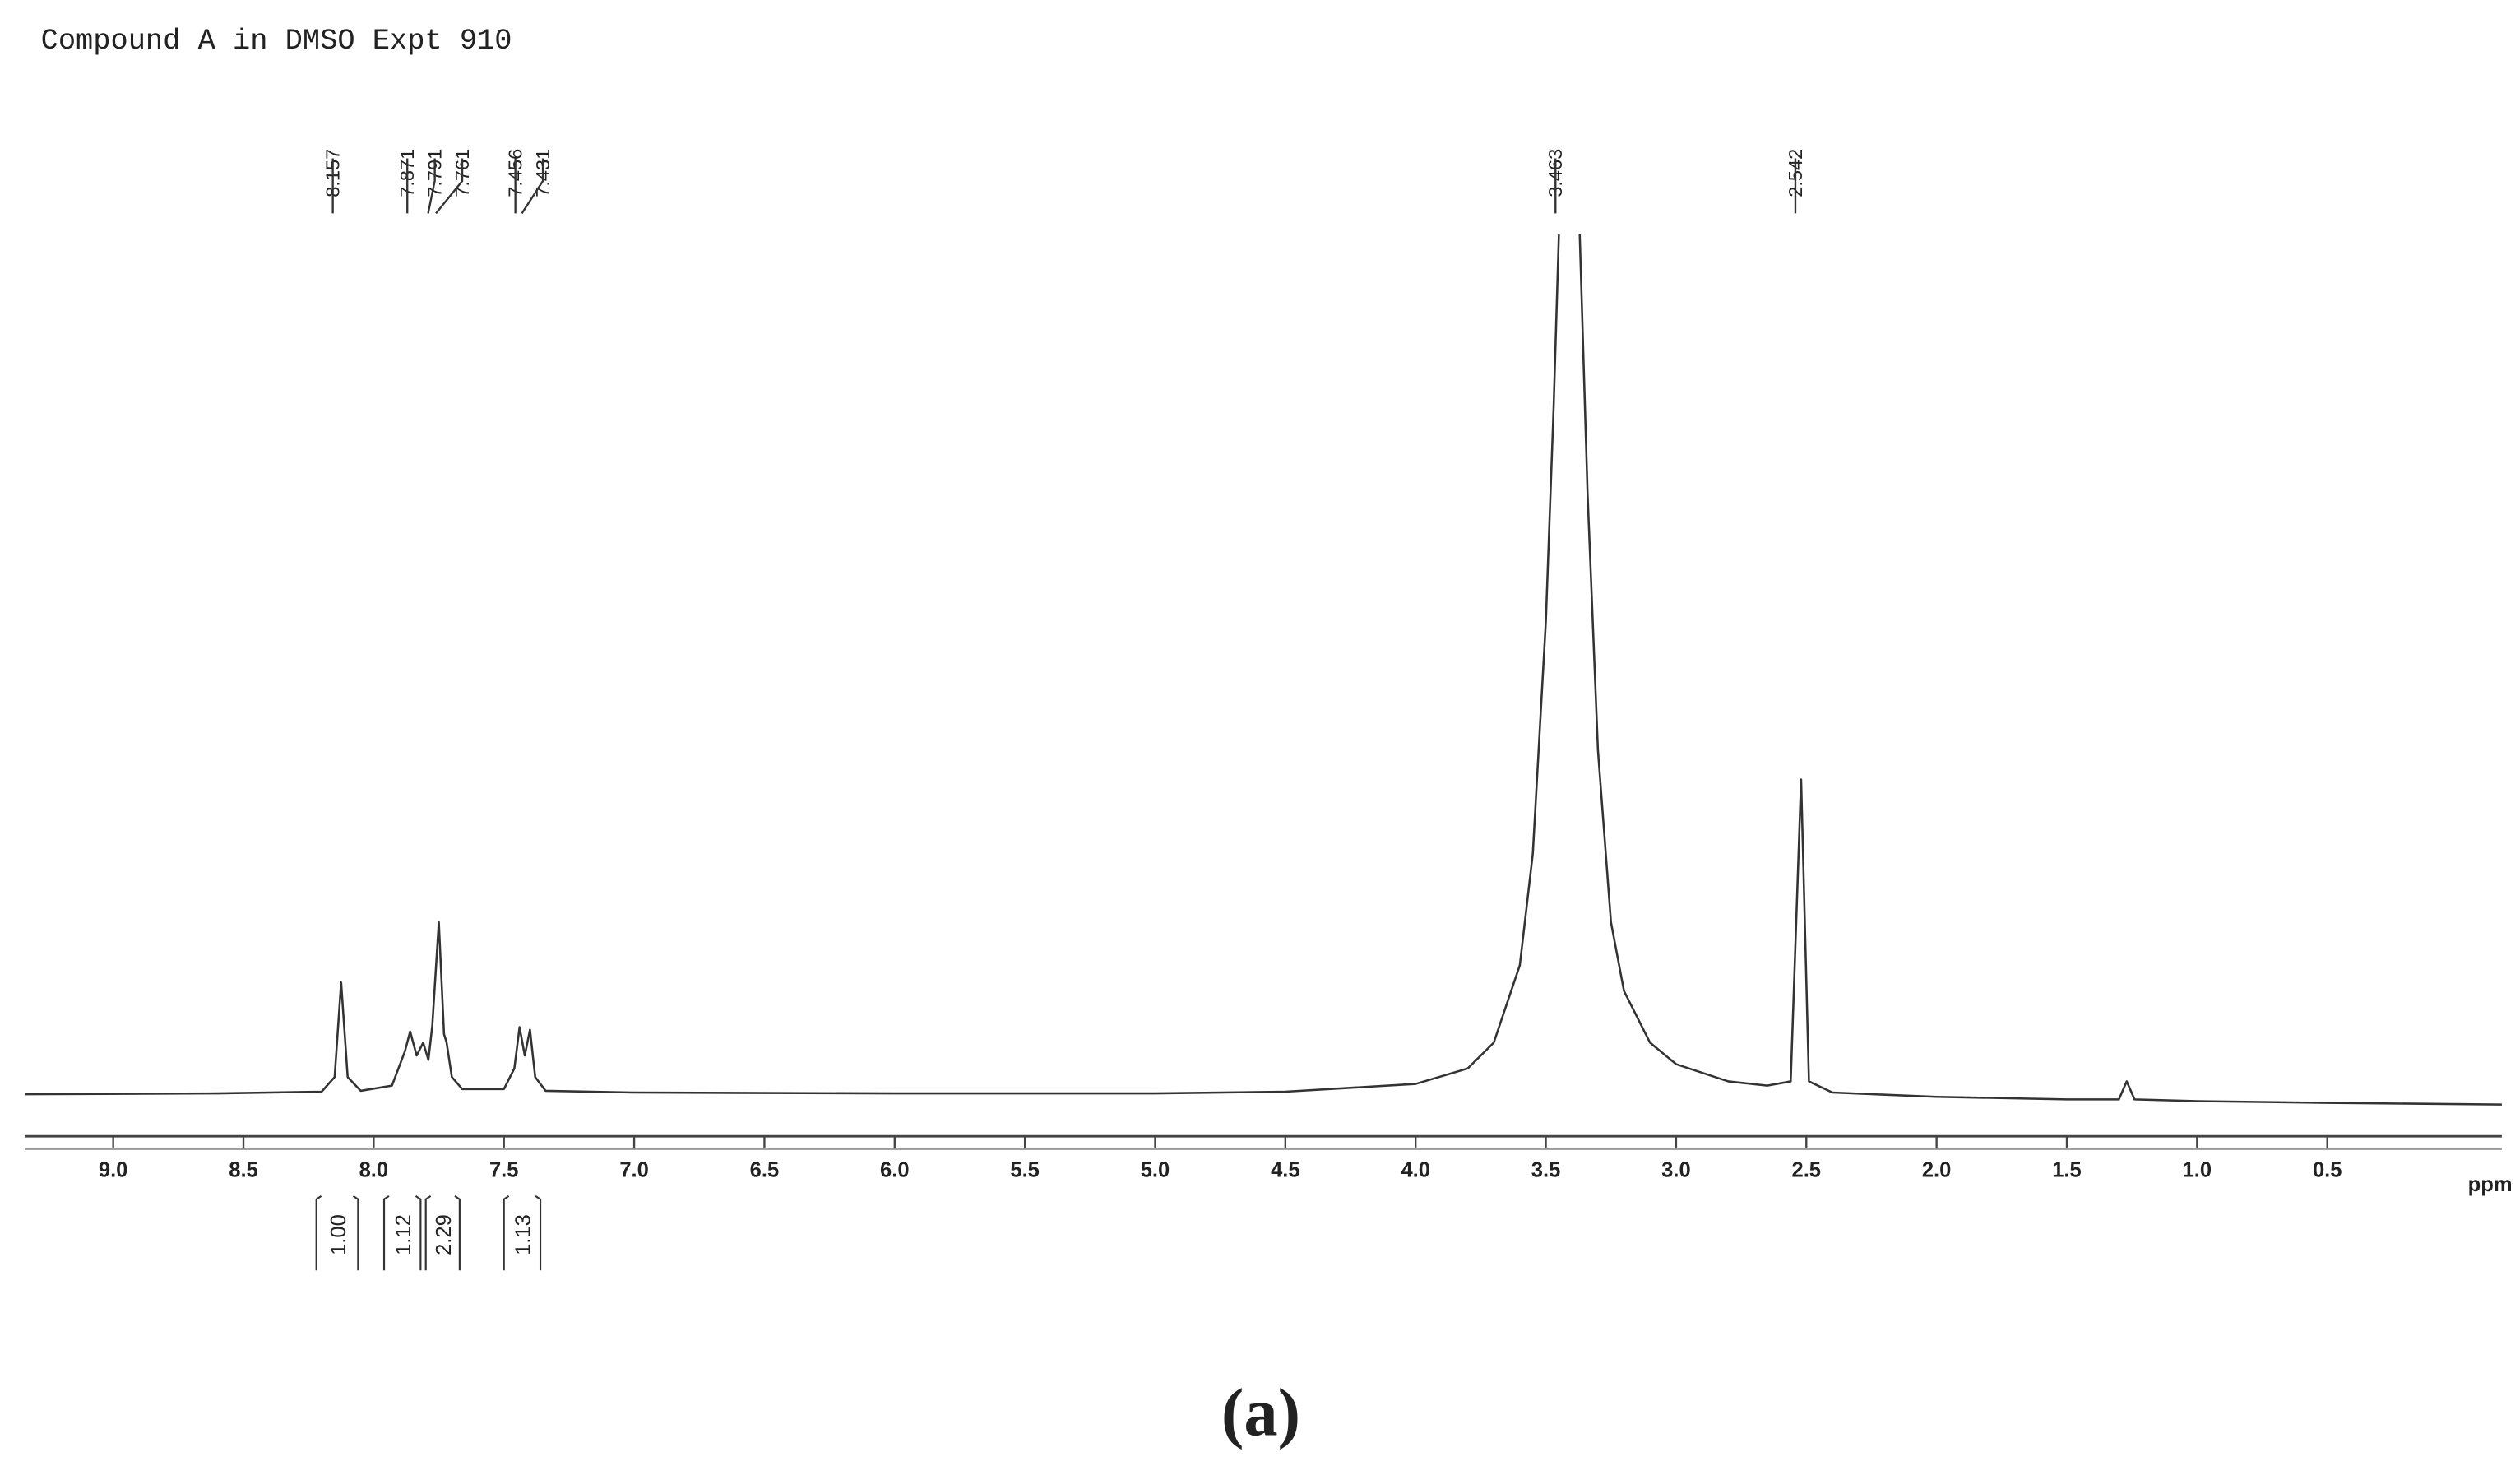 This screenshot has height=1466, width=2520. What do you see at coordinates (1415, 1169) in the screenshot?
I see `x-tick-label: 4.0` at bounding box center [1415, 1169].